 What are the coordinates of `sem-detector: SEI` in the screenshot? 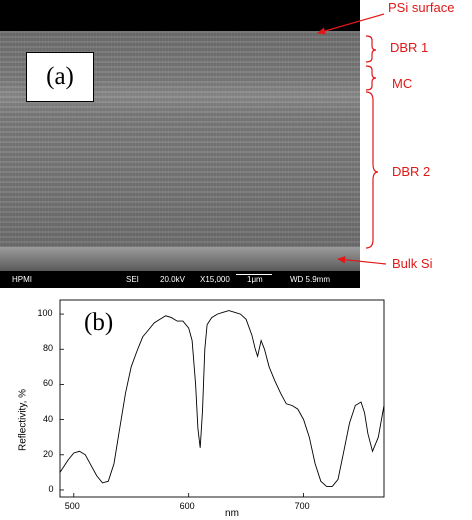 It's located at (132, 279).